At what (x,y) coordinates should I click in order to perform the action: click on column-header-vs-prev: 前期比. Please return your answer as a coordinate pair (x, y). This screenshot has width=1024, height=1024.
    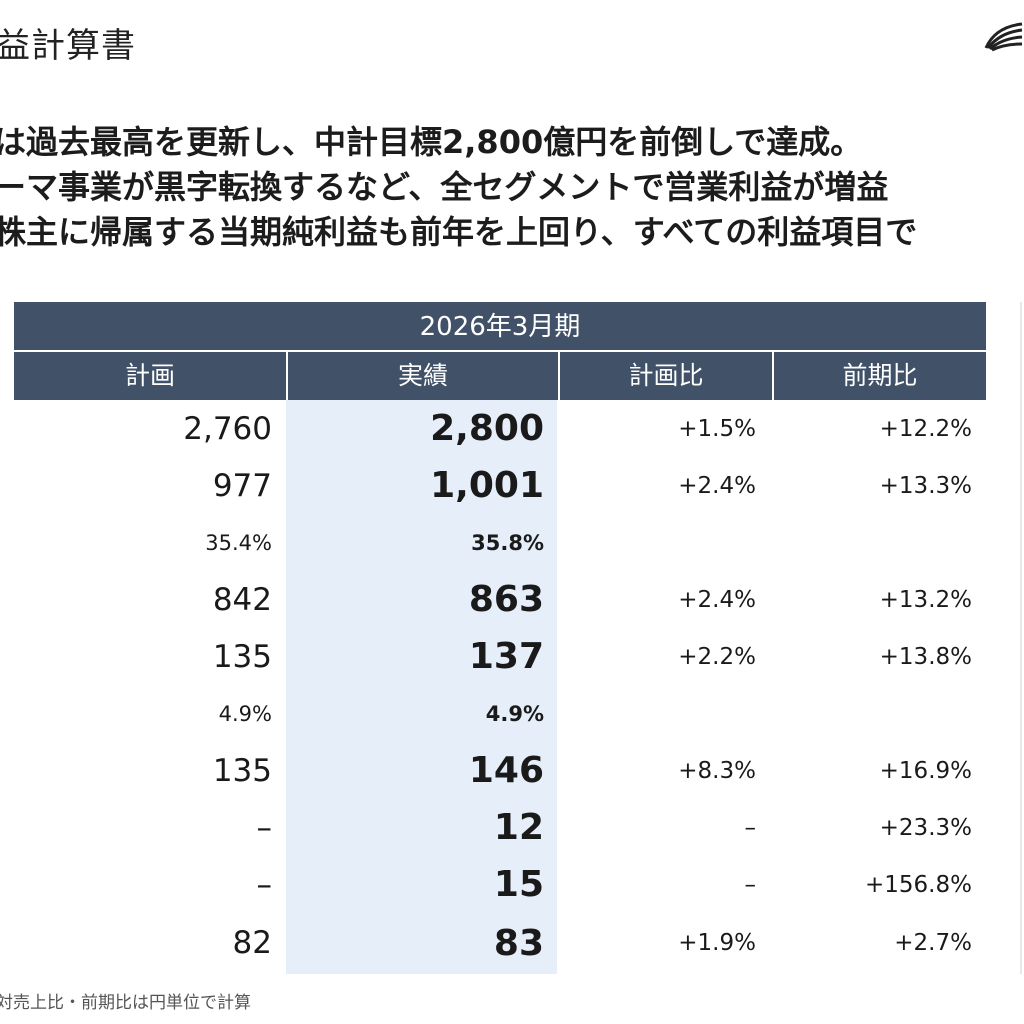
    Looking at the image, I should click on (879, 376).